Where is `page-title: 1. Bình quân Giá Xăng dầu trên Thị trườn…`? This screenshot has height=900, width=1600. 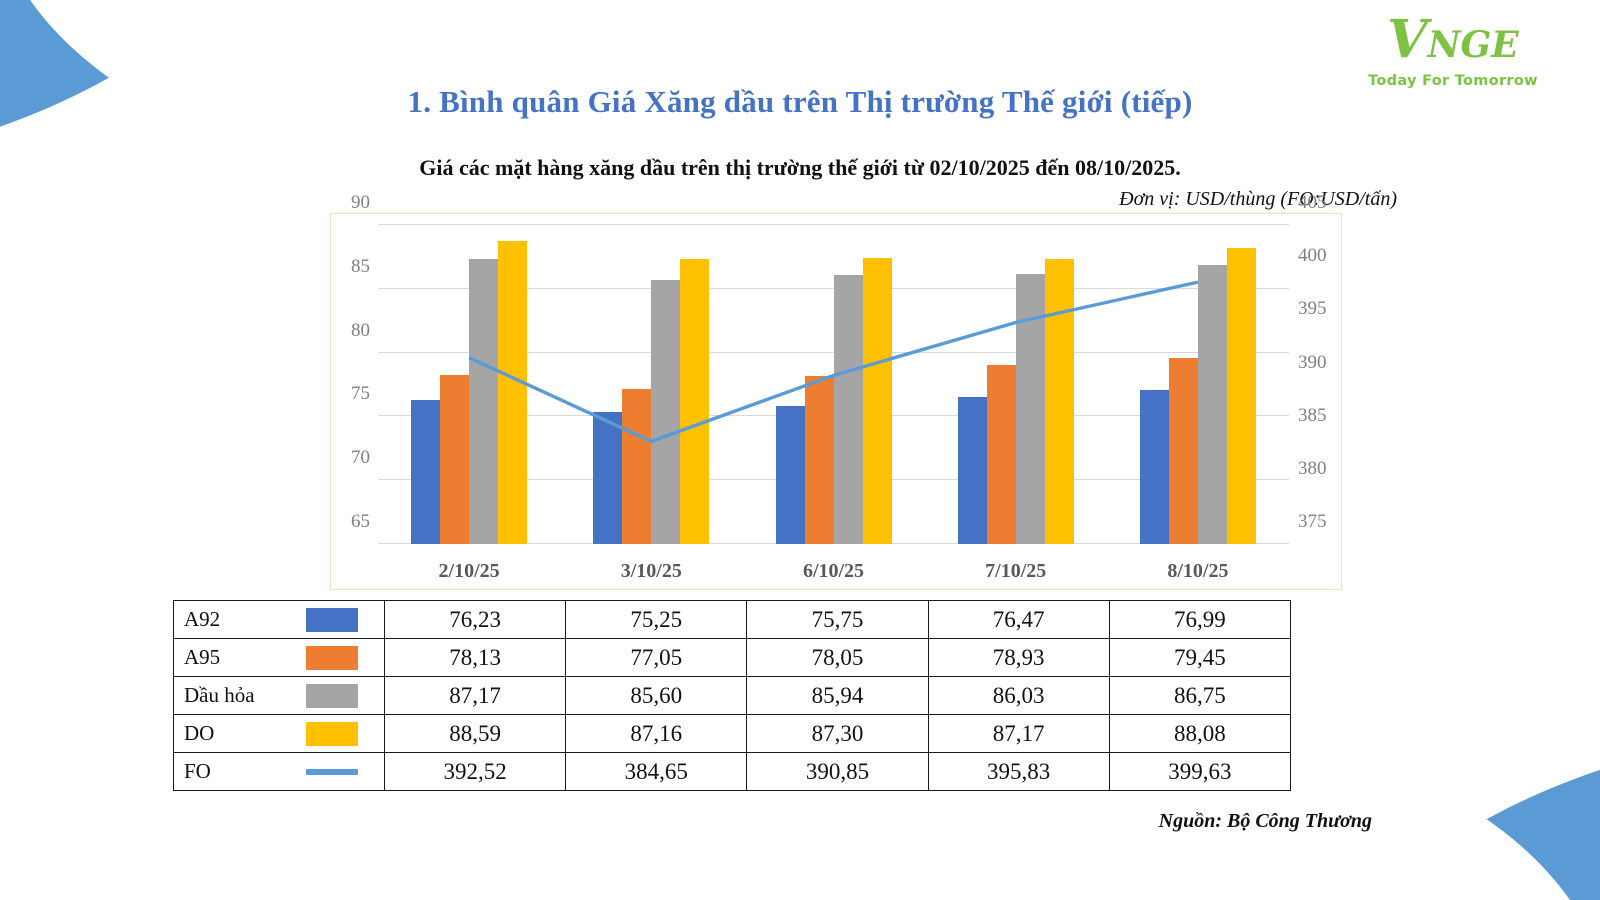 page-title: 1. Bình quân Giá Xăng dầu trên Thị trườn… is located at coordinates (800, 101).